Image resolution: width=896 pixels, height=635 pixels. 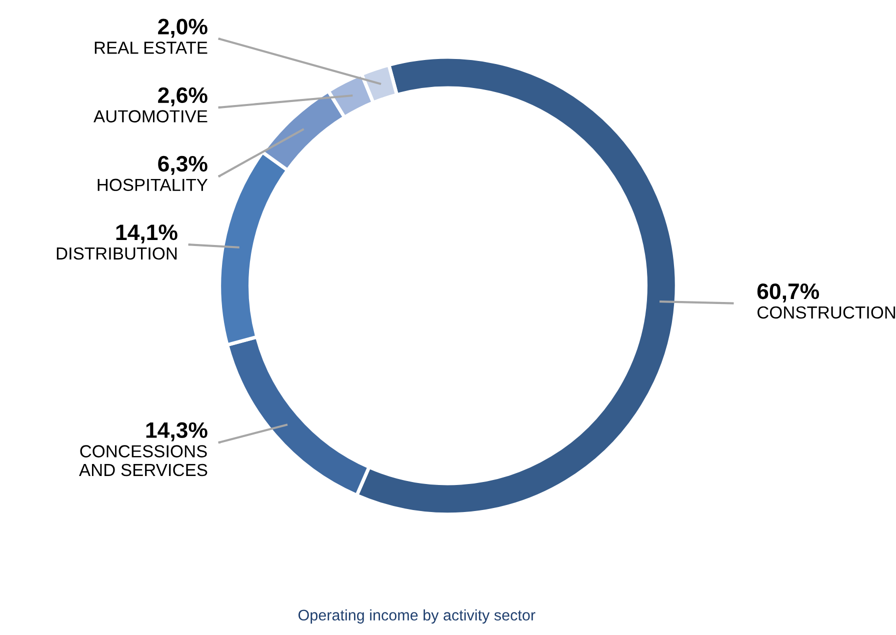 I want to click on data-label: 6,3%, so click(x=183, y=165).